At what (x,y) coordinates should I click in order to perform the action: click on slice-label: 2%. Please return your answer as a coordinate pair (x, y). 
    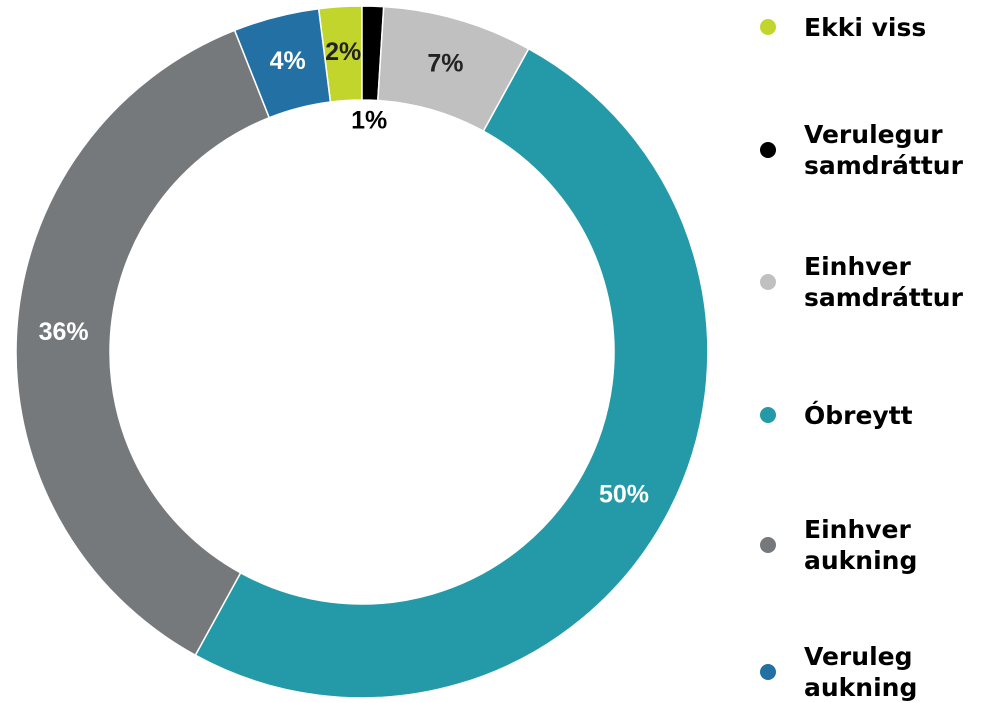
    Looking at the image, I should click on (343, 52).